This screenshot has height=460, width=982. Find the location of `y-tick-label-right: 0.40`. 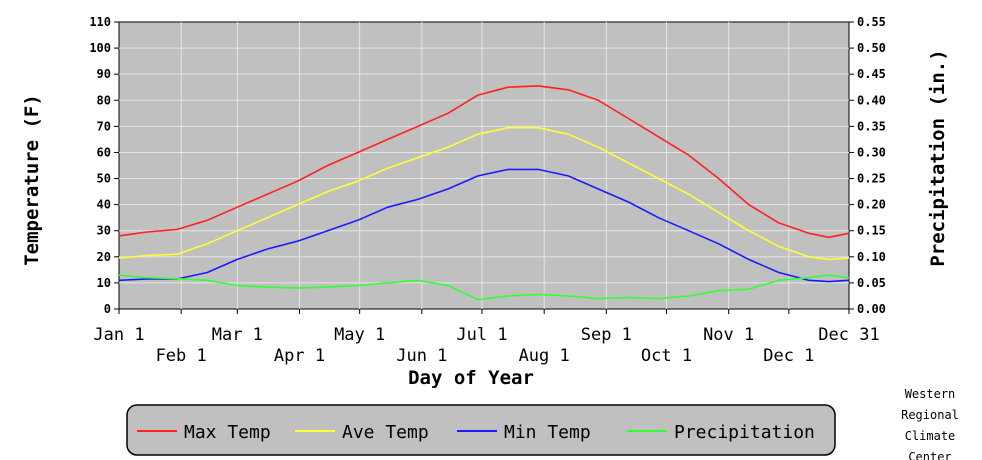

y-tick-label-right: 0.40 is located at coordinates (871, 100).